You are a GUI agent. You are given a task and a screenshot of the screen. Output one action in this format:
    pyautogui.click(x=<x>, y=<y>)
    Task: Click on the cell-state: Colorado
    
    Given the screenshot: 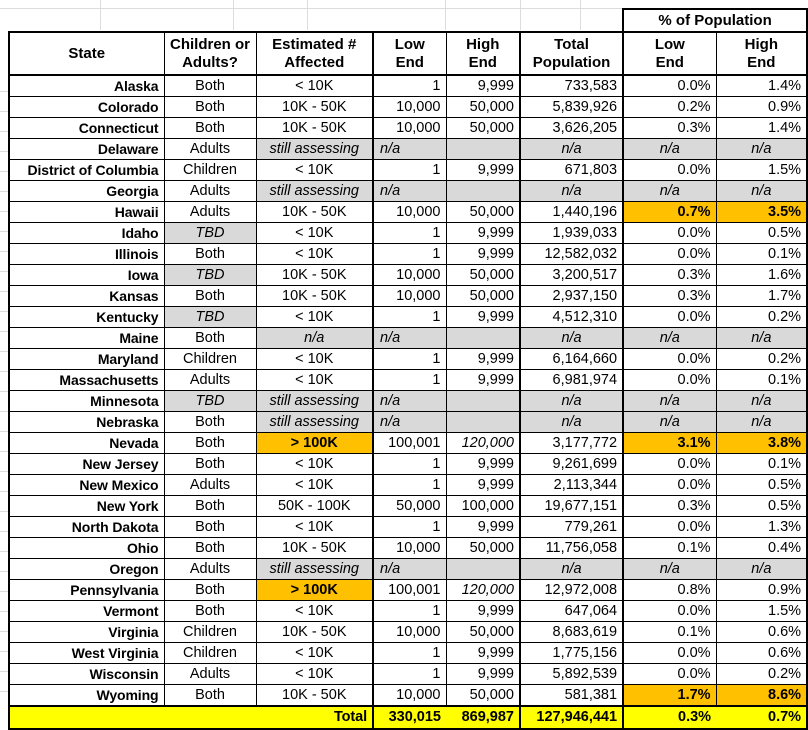 What is the action you would take?
    pyautogui.click(x=86, y=107)
    